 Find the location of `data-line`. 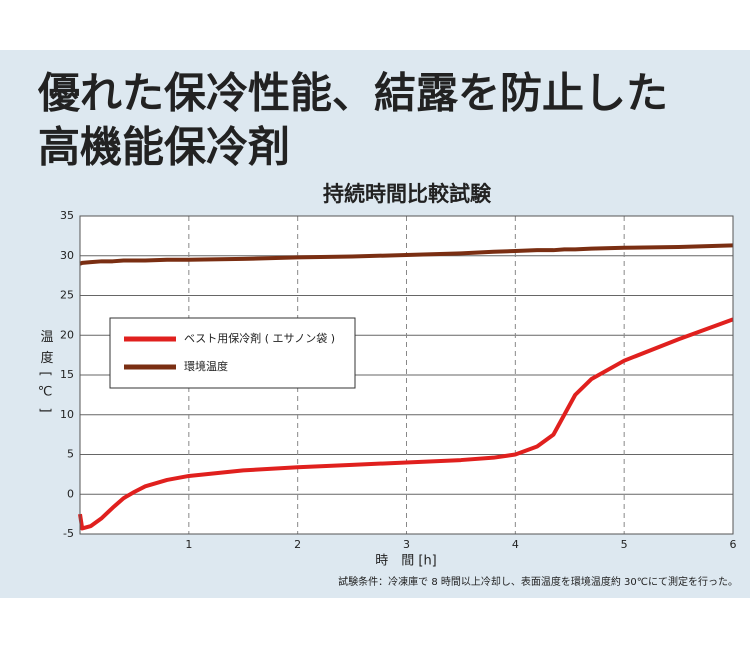

data-line is located at coordinates (406, 254).